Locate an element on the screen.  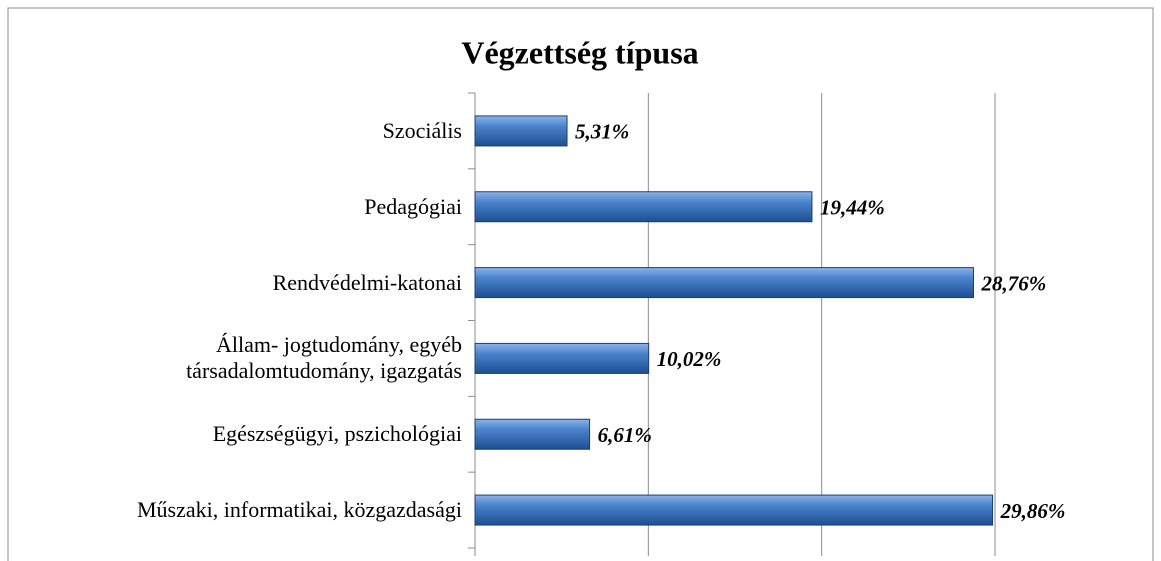
value-label: 28,76% is located at coordinates (1014, 283).